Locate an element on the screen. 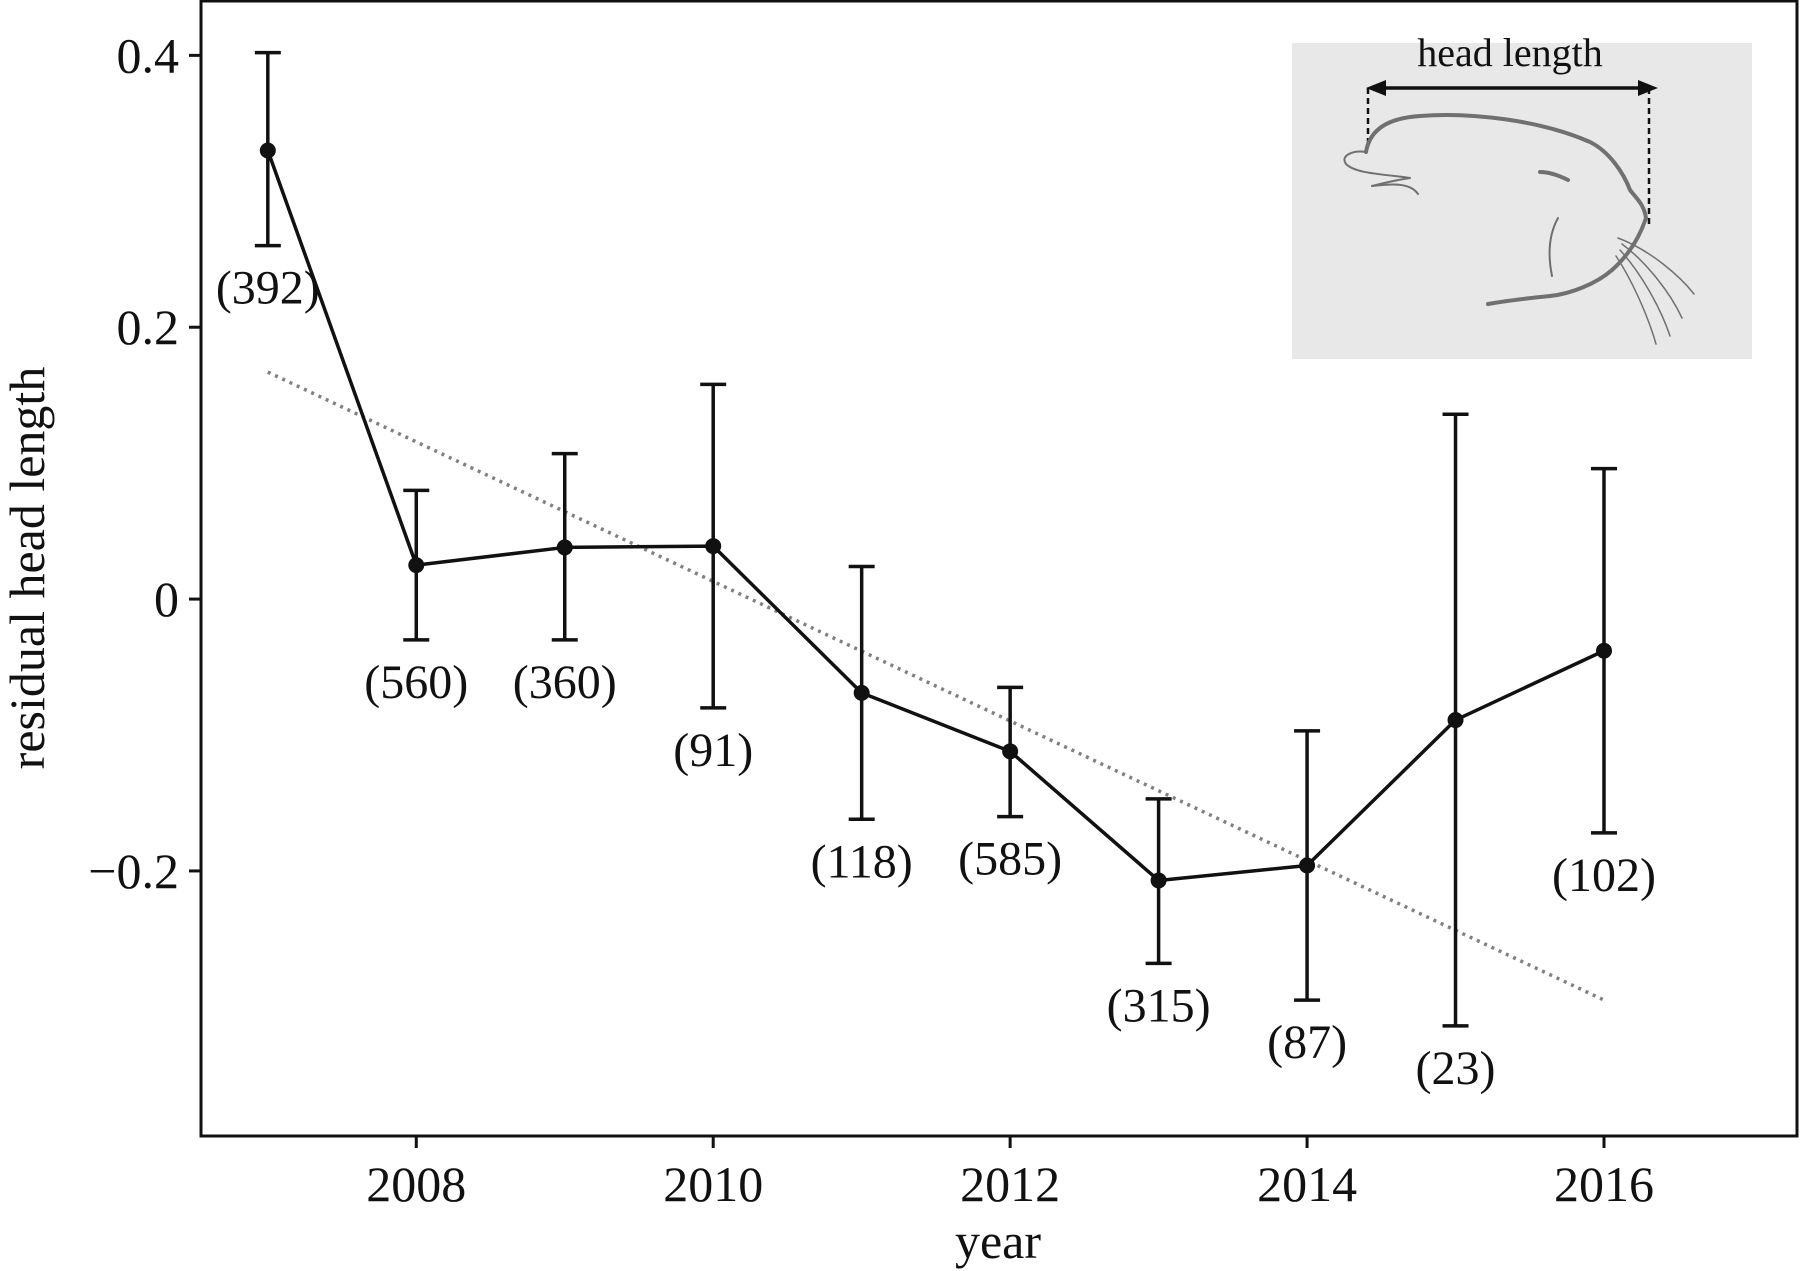 The width and height of the screenshot is (1800, 1271). sample-size-label: (360) is located at coordinates (565, 682).